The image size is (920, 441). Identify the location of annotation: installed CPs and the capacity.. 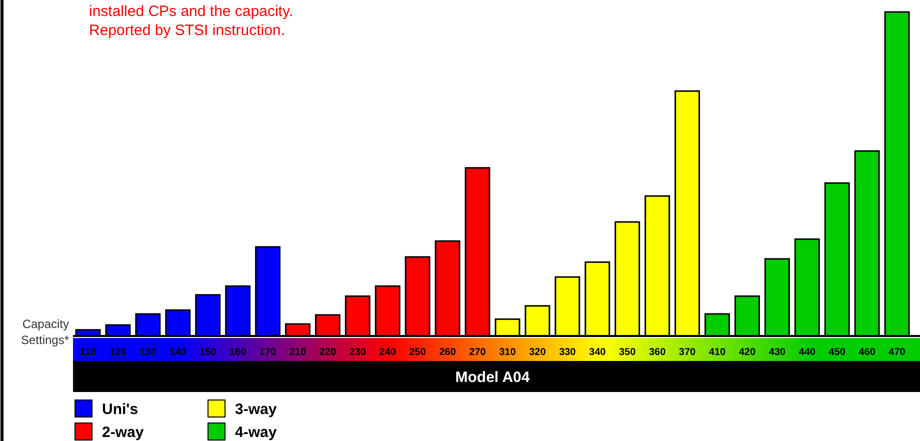
(191, 11).